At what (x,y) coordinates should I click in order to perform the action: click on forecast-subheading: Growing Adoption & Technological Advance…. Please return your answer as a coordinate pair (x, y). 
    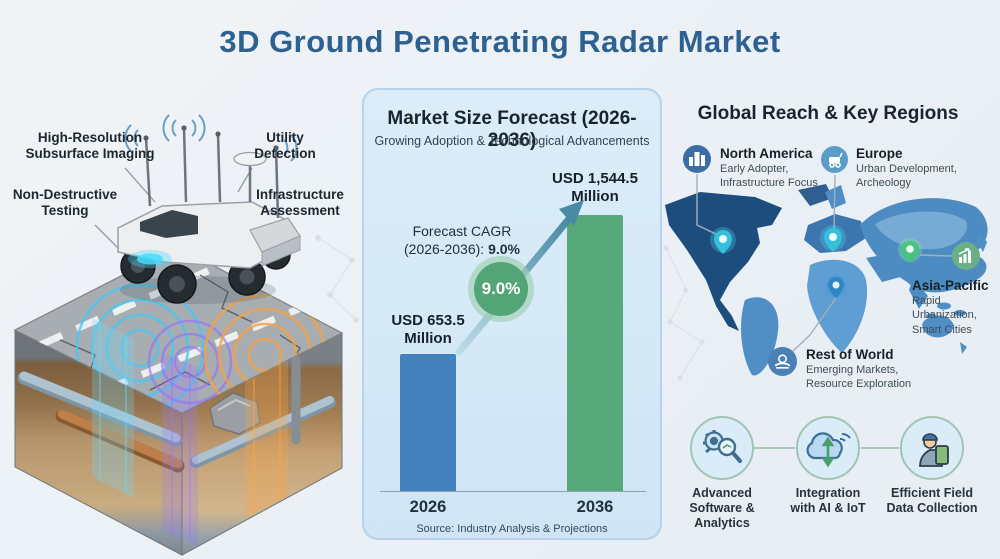
    Looking at the image, I should click on (512, 141).